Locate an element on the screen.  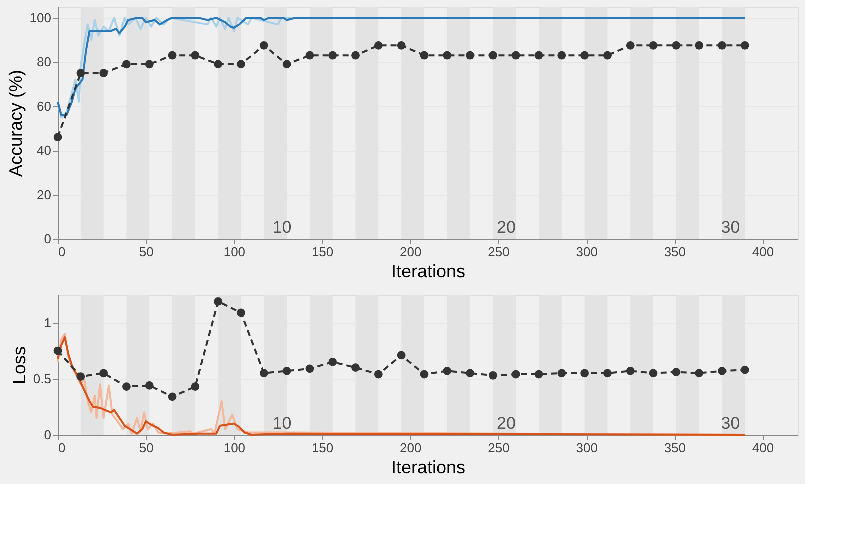
y-tick-label: 80 is located at coordinates (44, 62).